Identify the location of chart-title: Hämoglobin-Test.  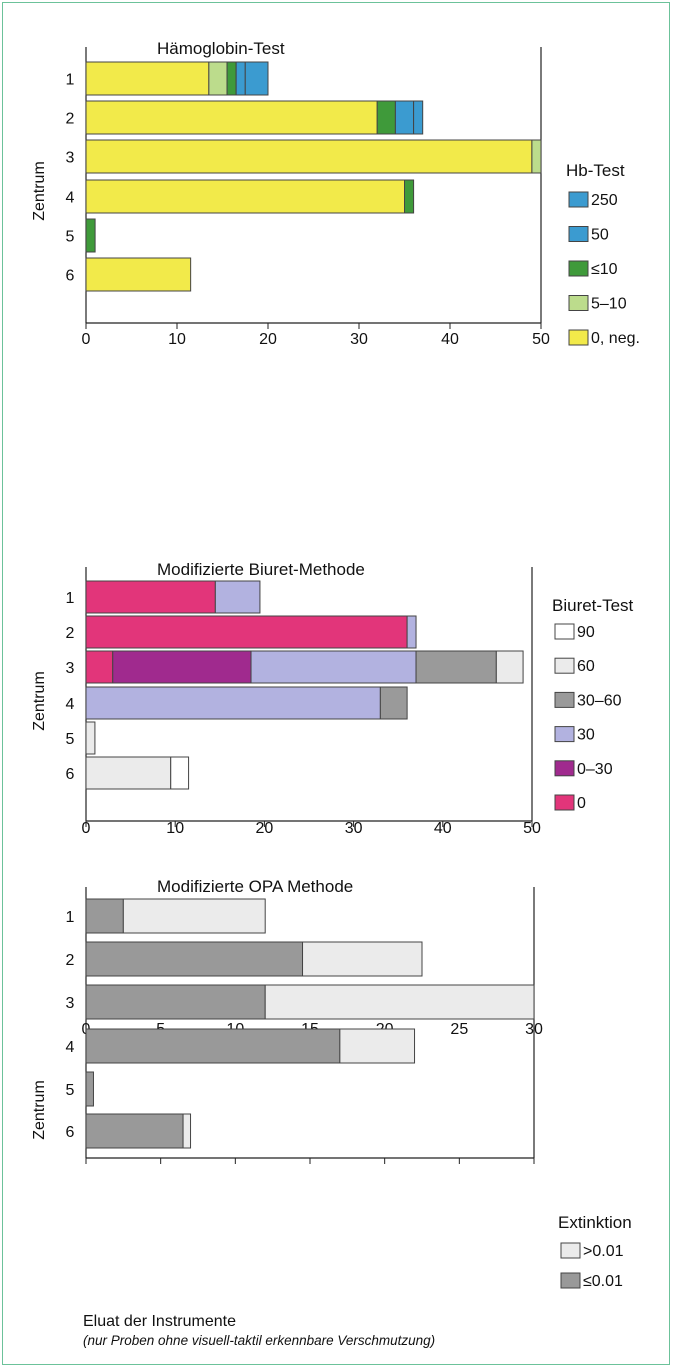
(221, 48).